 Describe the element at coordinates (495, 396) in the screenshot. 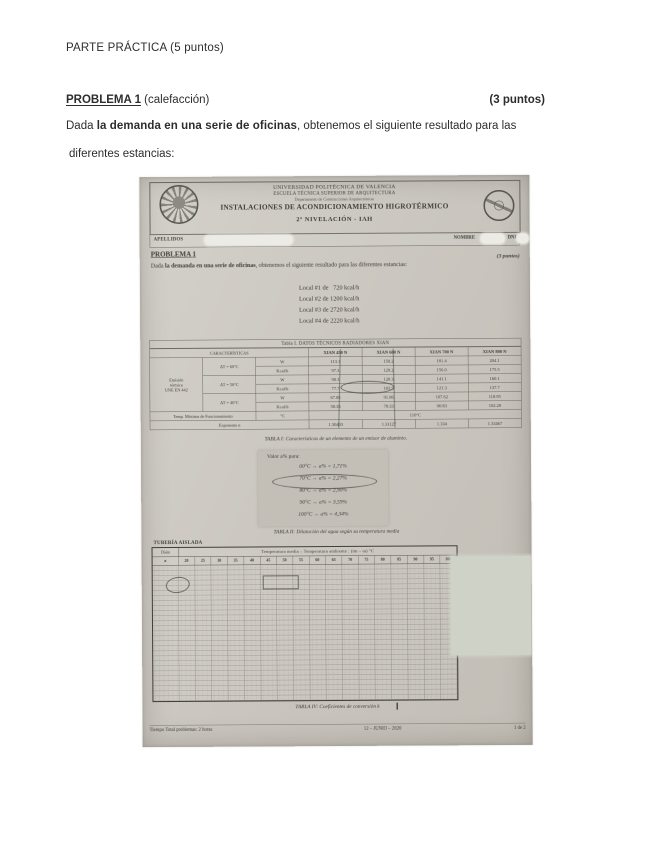

I see `value-cell: 118.95` at that location.